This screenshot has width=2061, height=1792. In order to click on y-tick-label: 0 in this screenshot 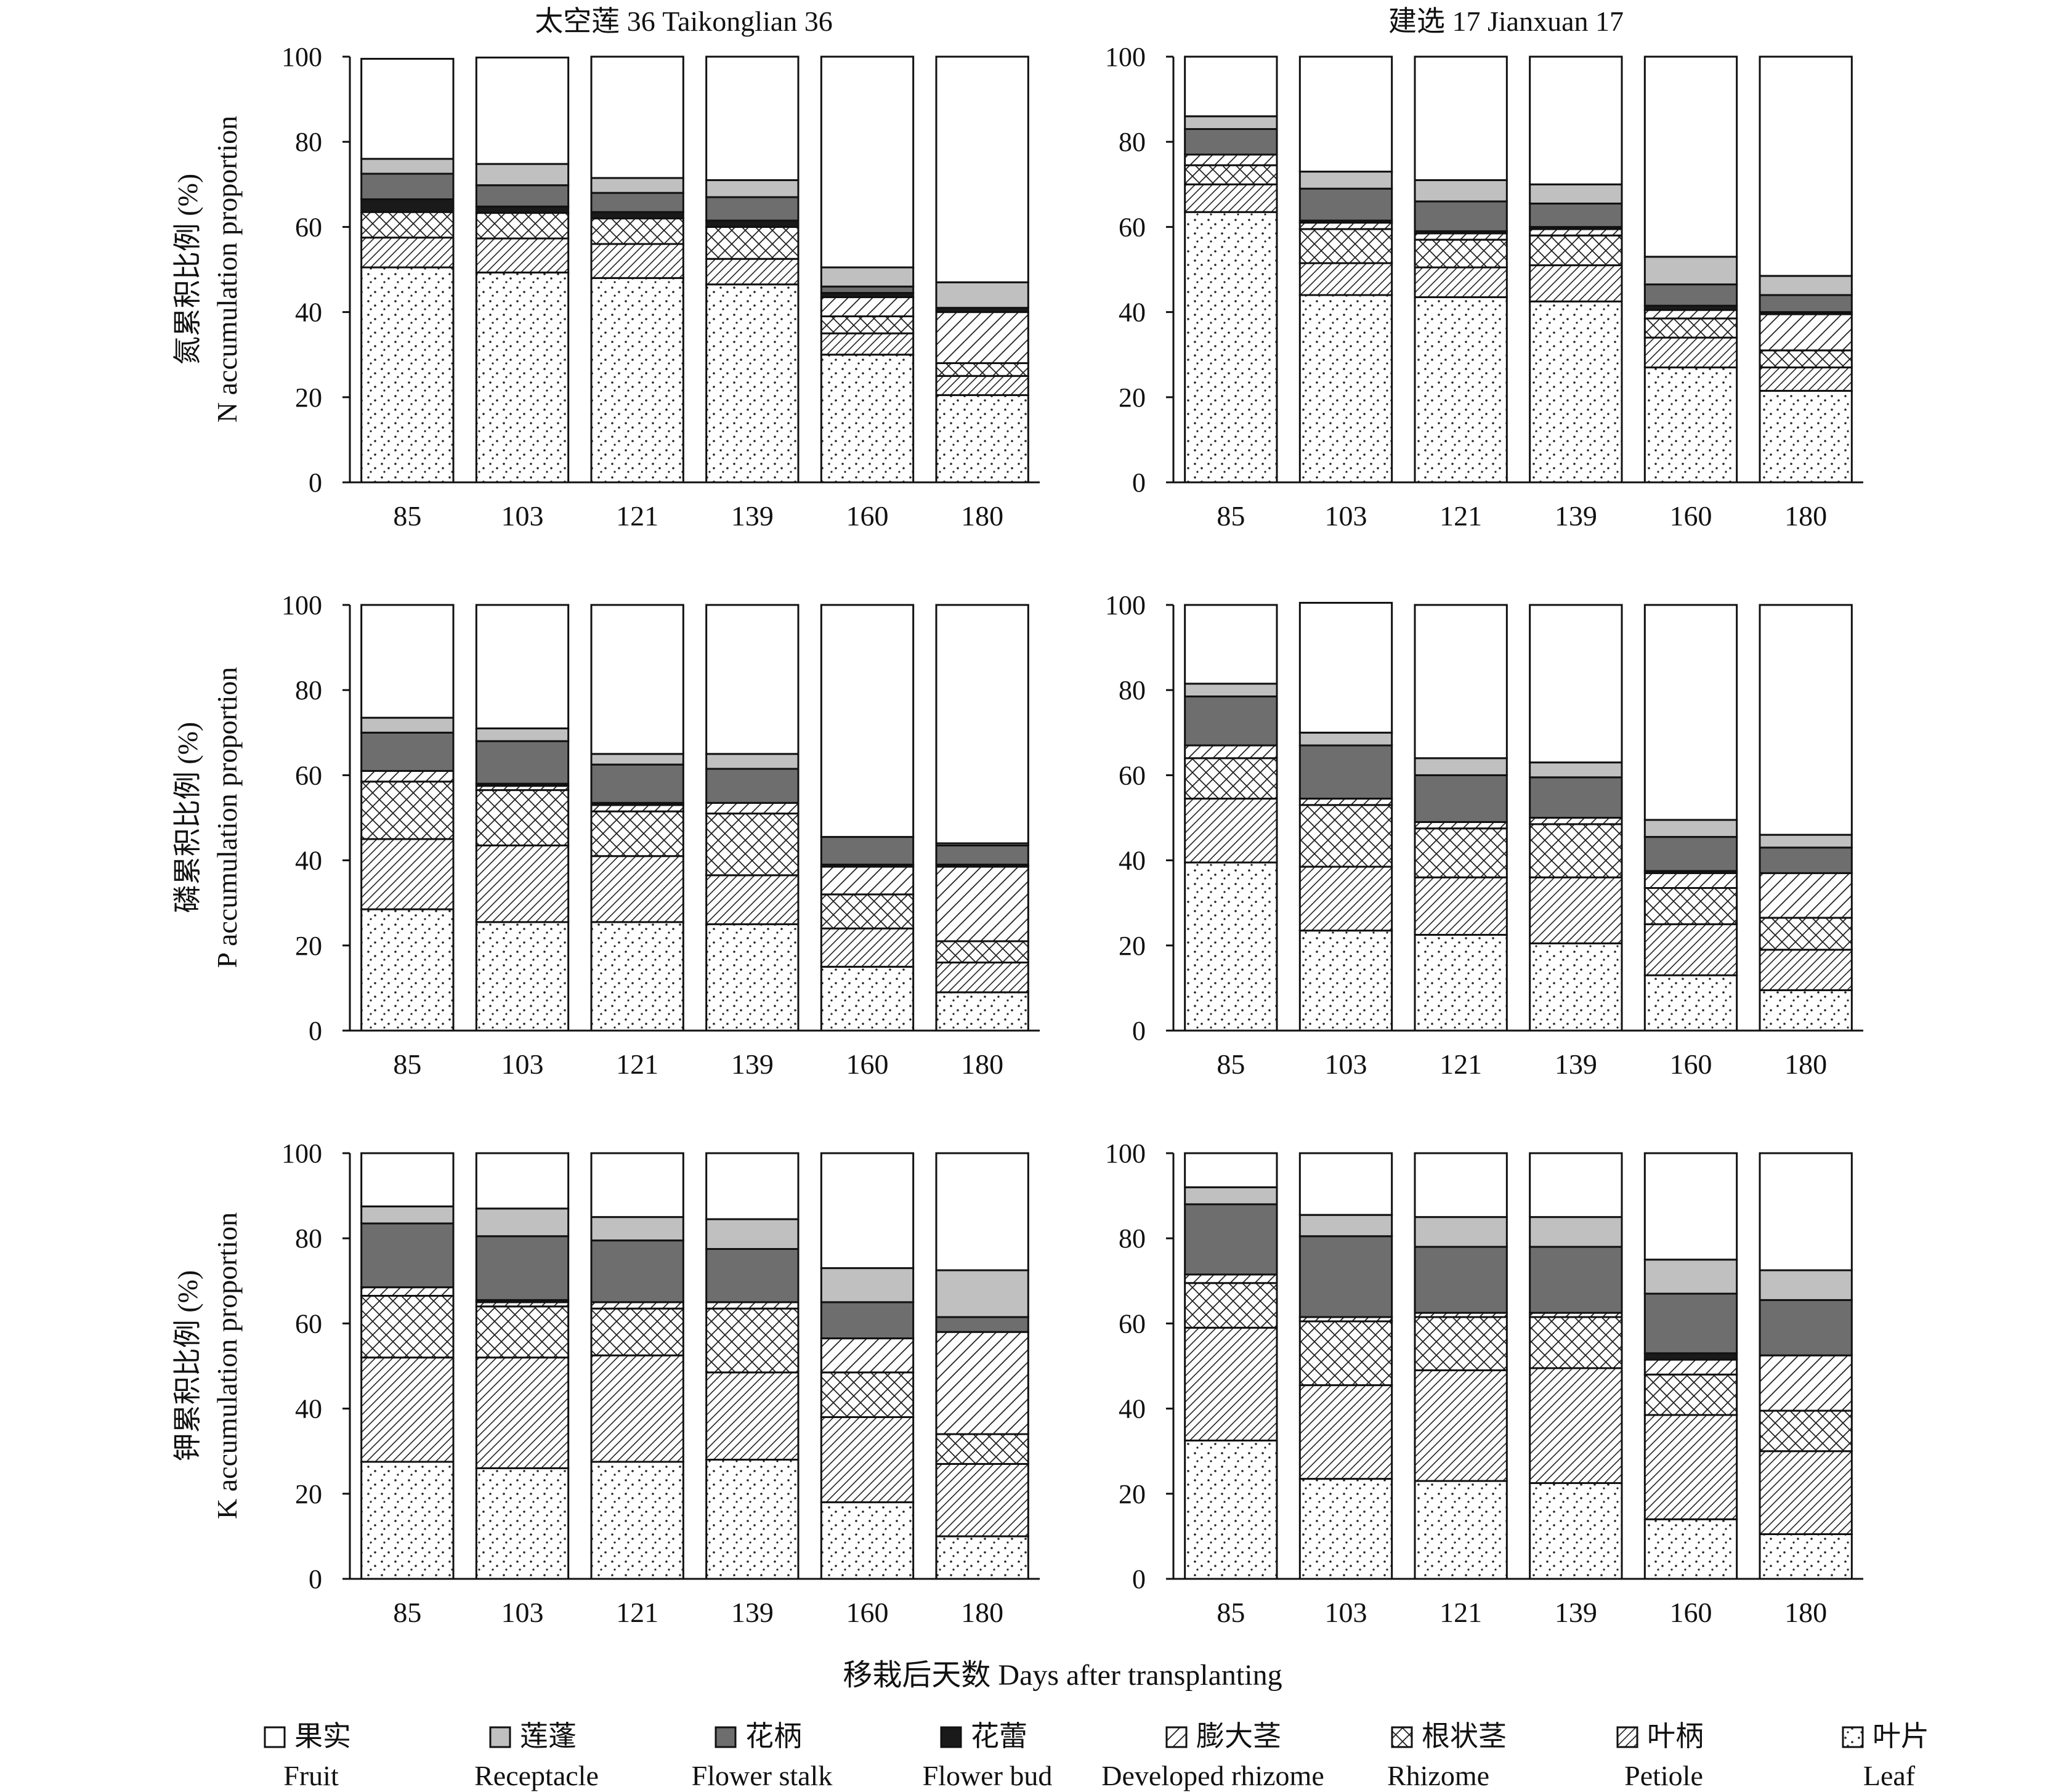, I will do `click(315, 483)`.